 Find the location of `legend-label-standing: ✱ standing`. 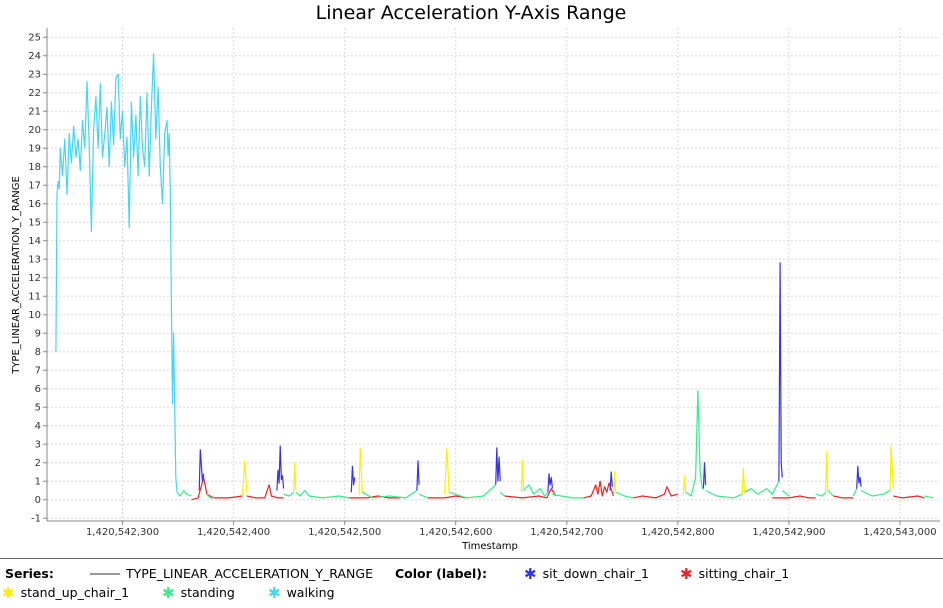

legend-label-standing: ✱ standing is located at coordinates (198, 592).